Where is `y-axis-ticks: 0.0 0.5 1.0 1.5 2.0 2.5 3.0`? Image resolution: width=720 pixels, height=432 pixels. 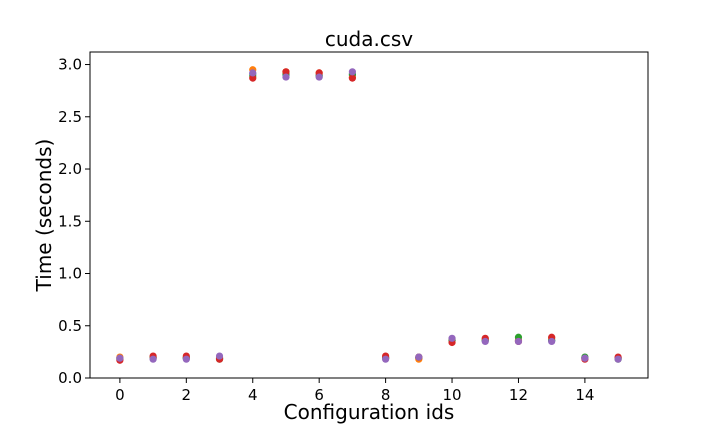 y-axis-ticks: 0.0 0.5 1.0 1.5 2.0 2.5 3.0 is located at coordinates (74, 221).